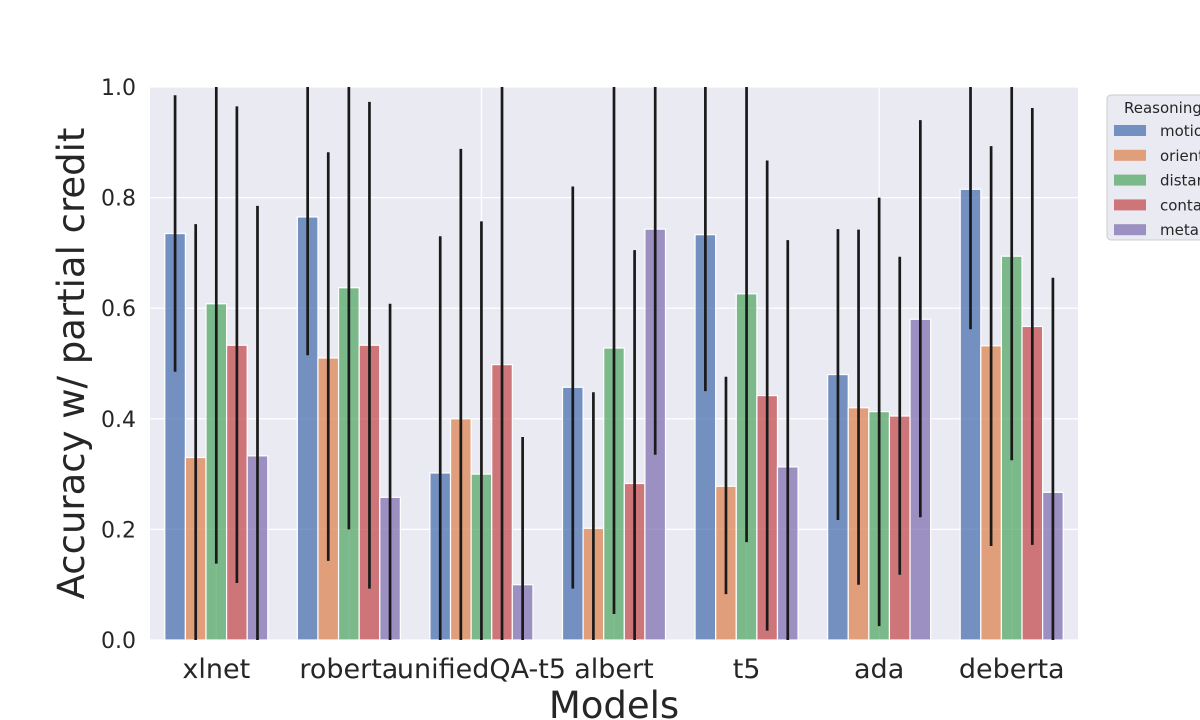  What do you see at coordinates (1180, 205) in the screenshot?
I see `legend-label-containment: conta` at bounding box center [1180, 205].